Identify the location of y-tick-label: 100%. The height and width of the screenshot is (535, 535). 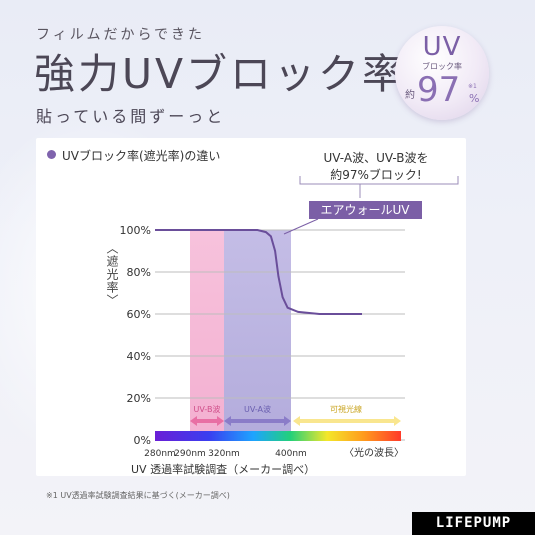
(135, 230).